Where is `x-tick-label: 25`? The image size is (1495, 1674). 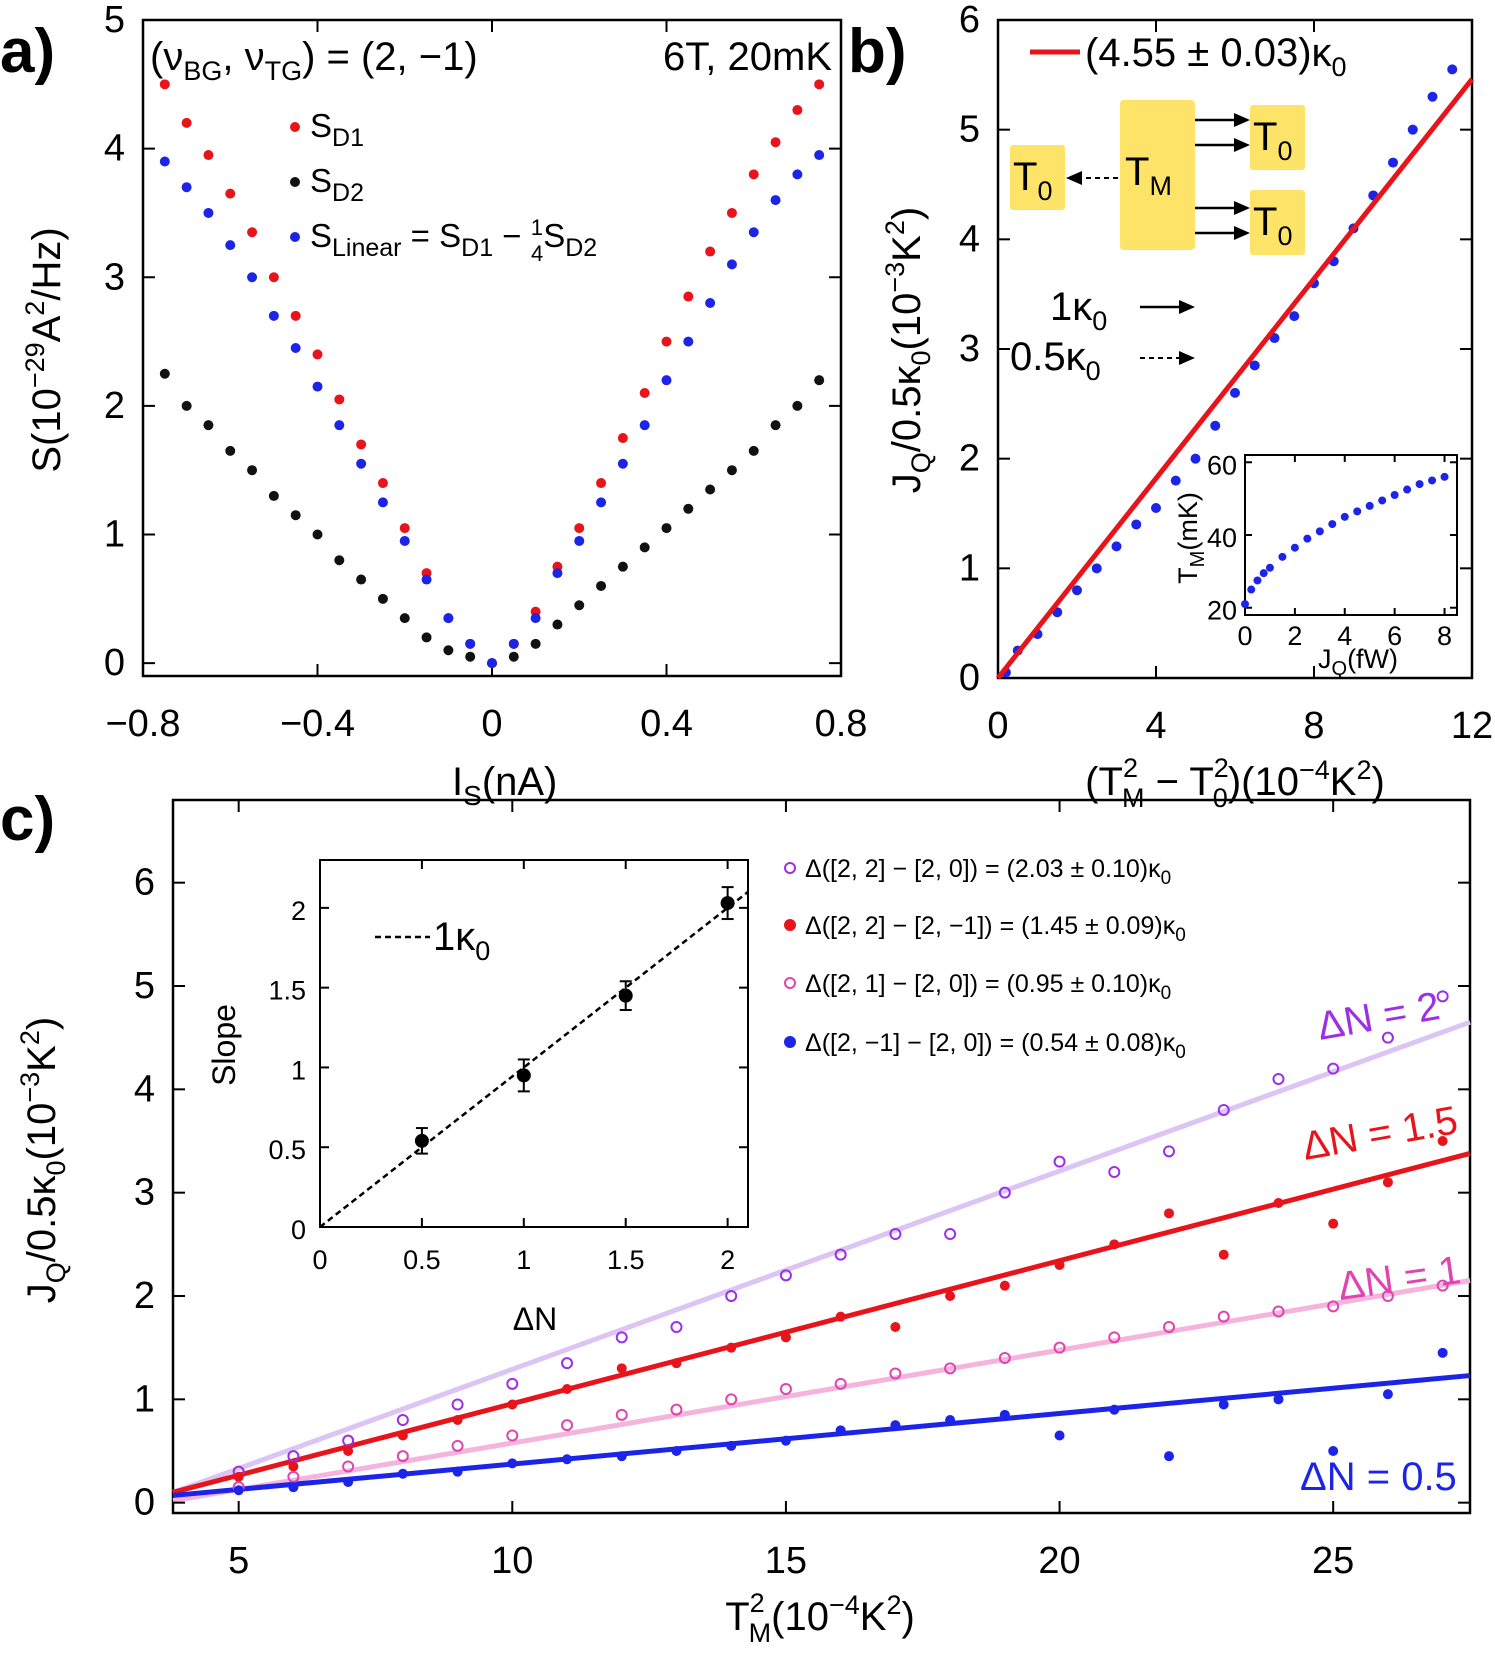
x-tick-label: 25 is located at coordinates (1333, 1561).